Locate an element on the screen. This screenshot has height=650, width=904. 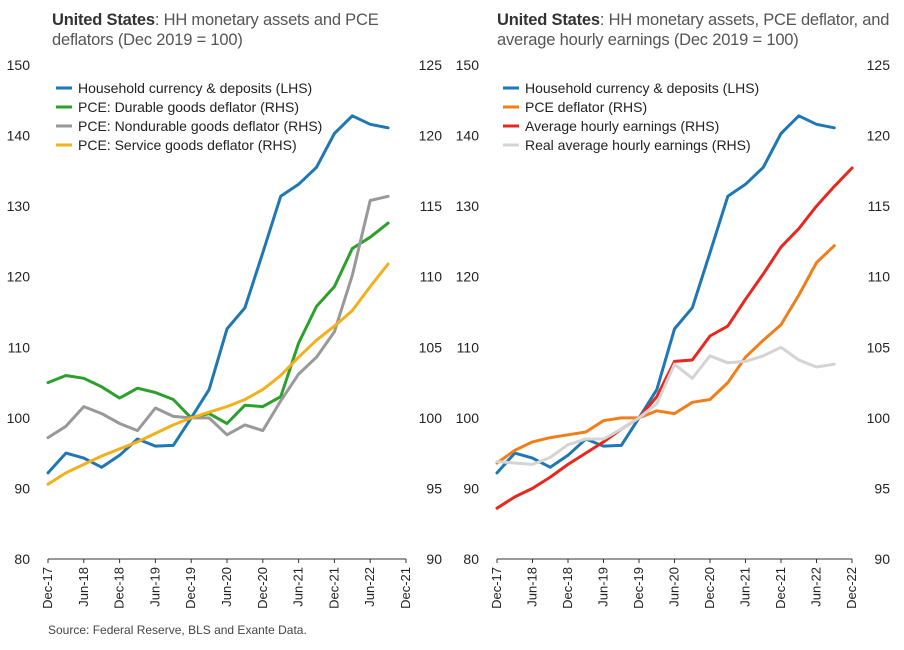
left-chart-title-bold: United States is located at coordinates (103, 20).